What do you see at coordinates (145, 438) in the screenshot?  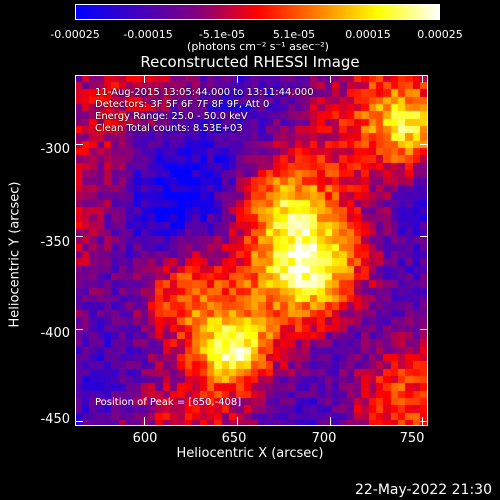 I see `x-tick-label: 600` at bounding box center [145, 438].